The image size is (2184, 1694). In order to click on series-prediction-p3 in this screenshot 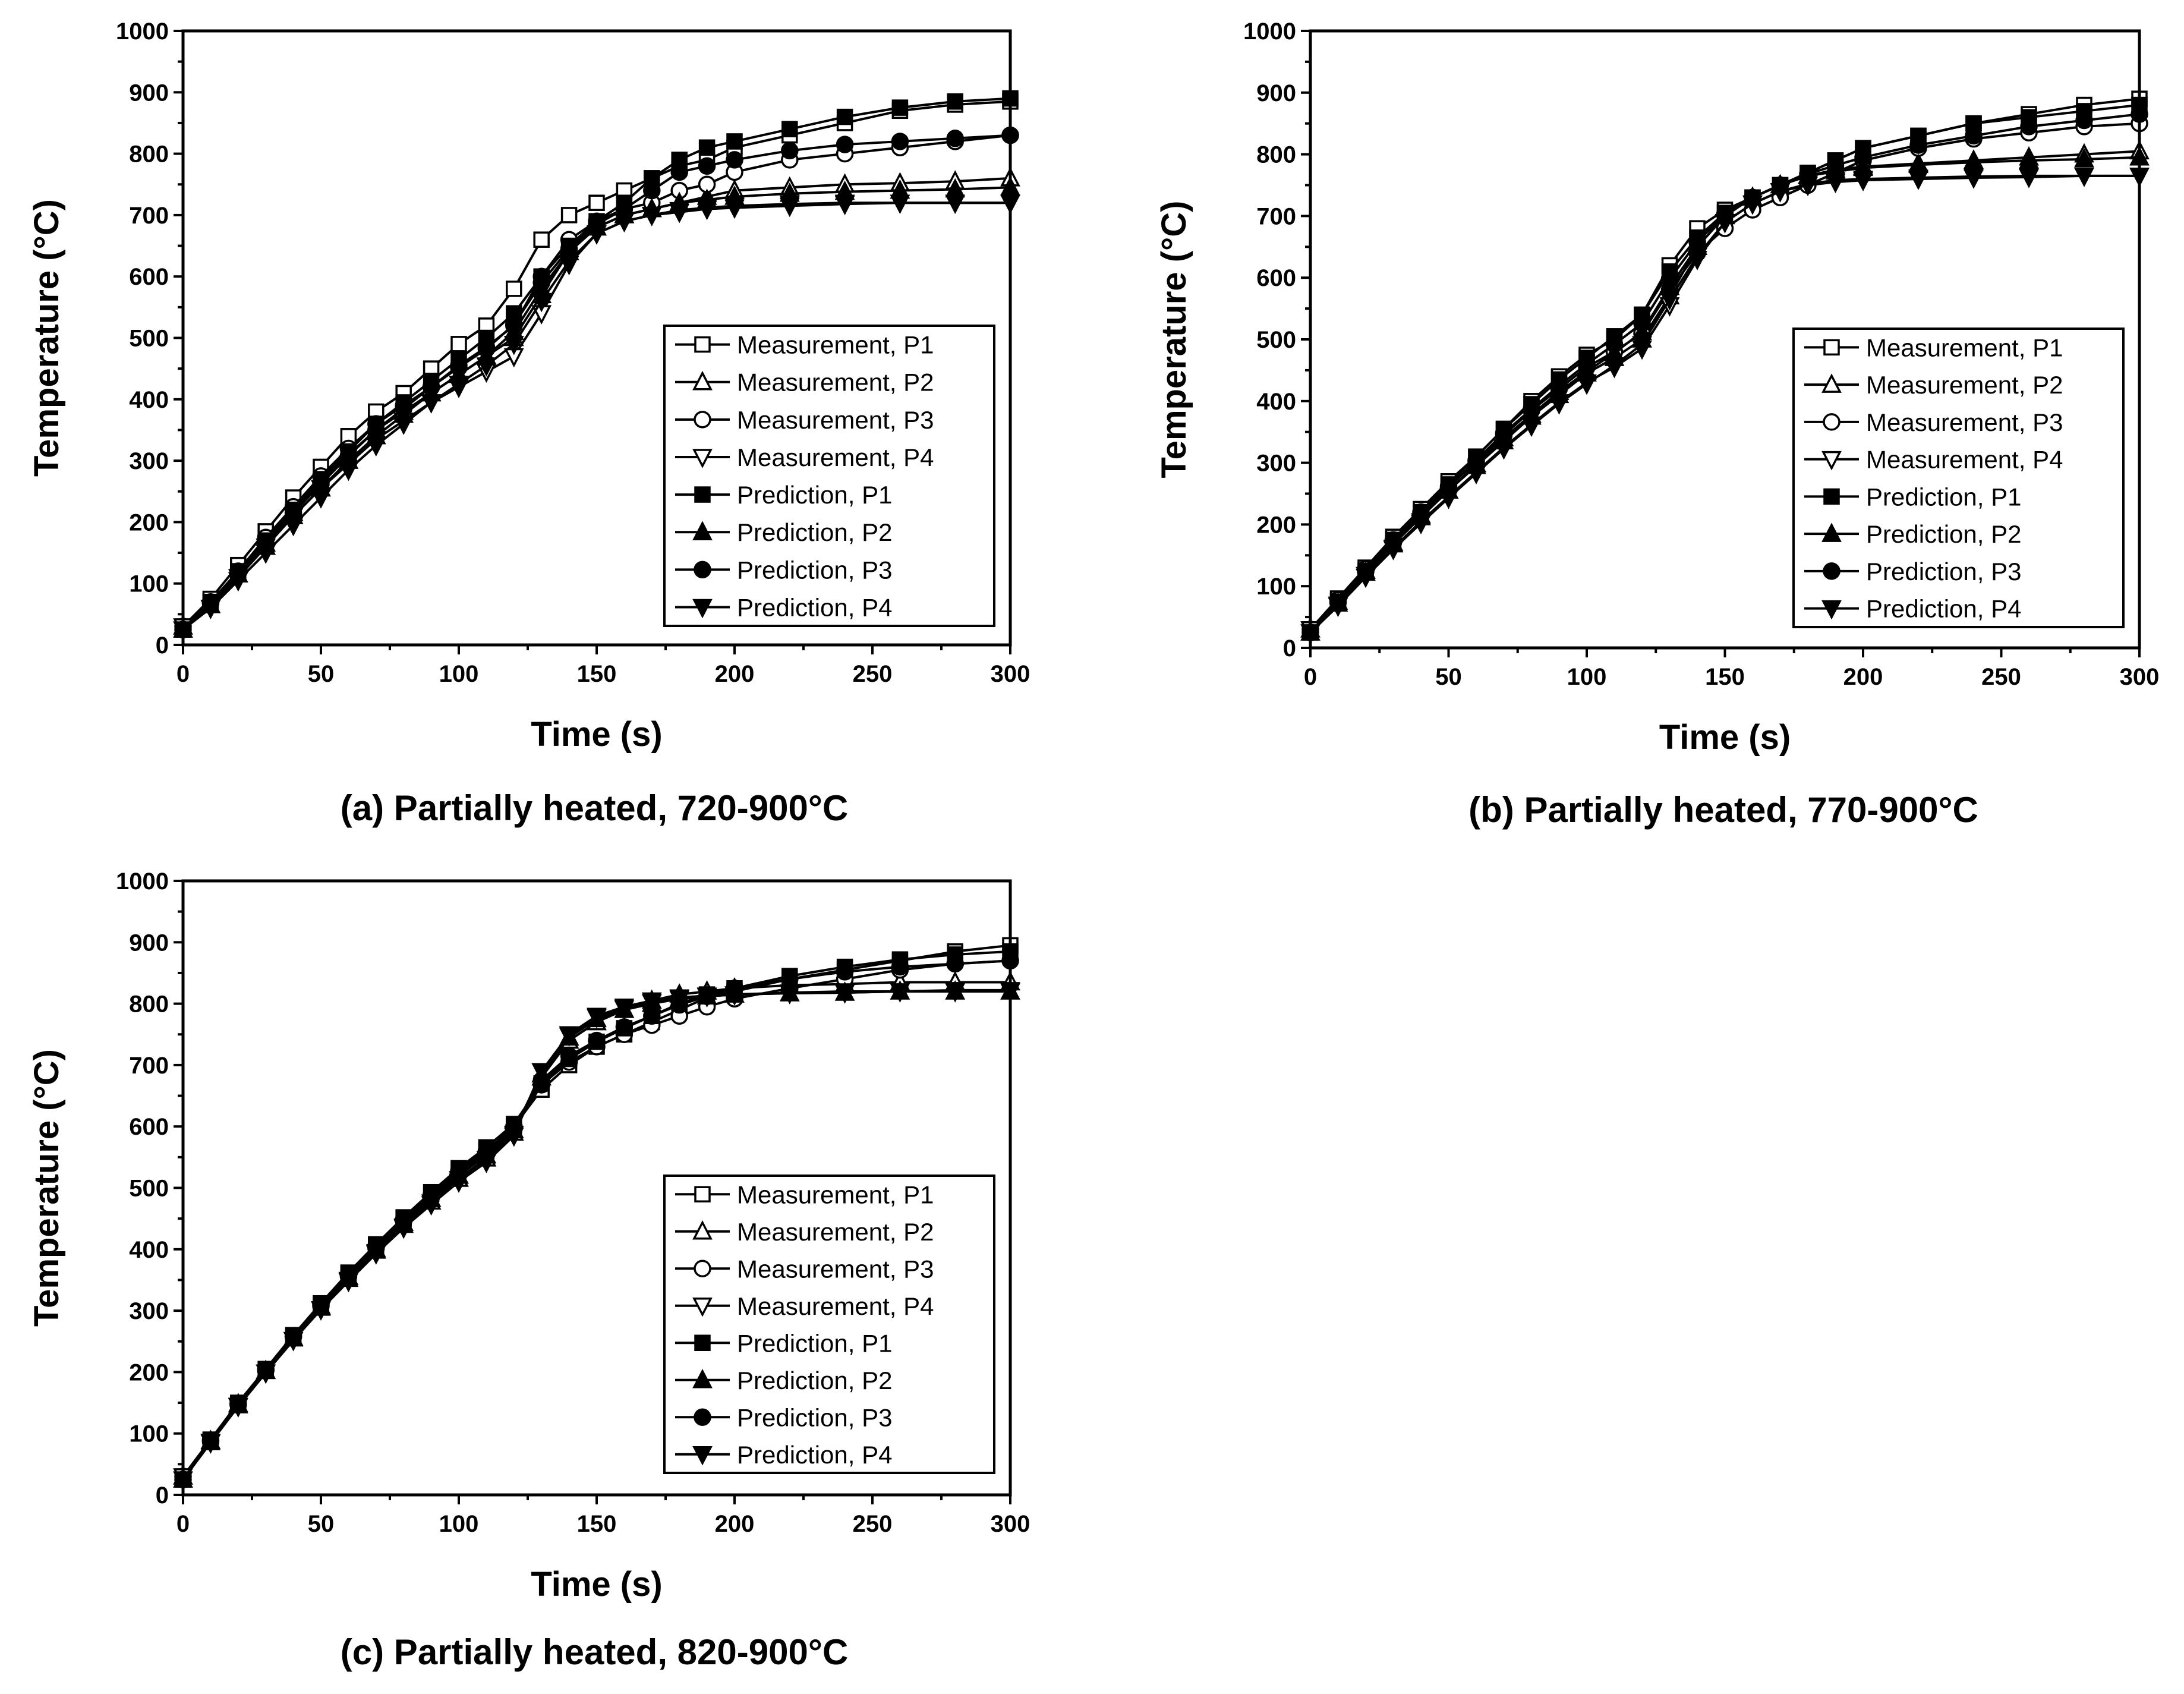, I will do `click(596, 382)`.